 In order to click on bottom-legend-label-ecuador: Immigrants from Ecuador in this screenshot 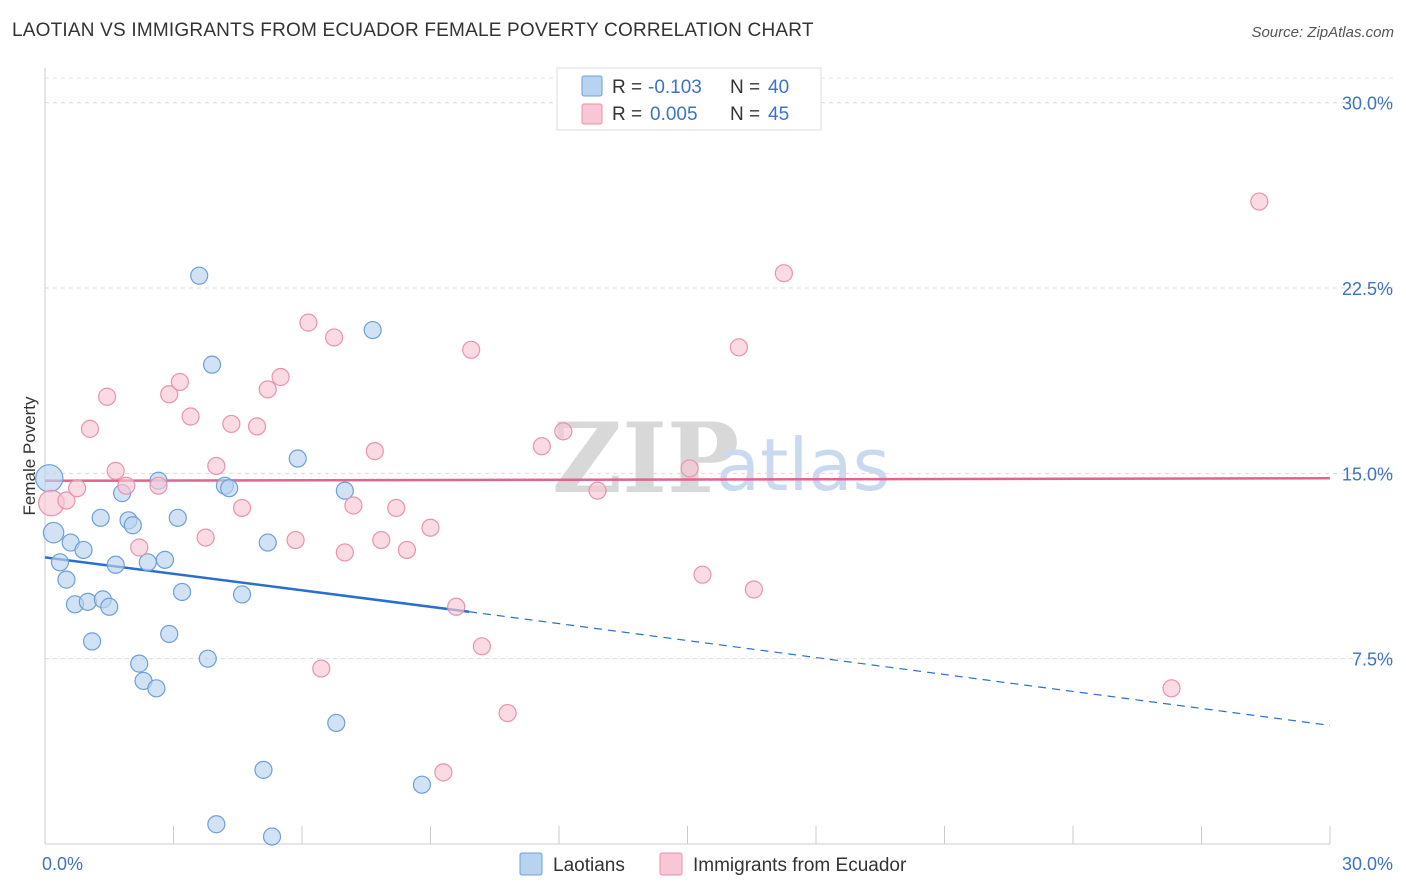, I will do `click(800, 865)`.